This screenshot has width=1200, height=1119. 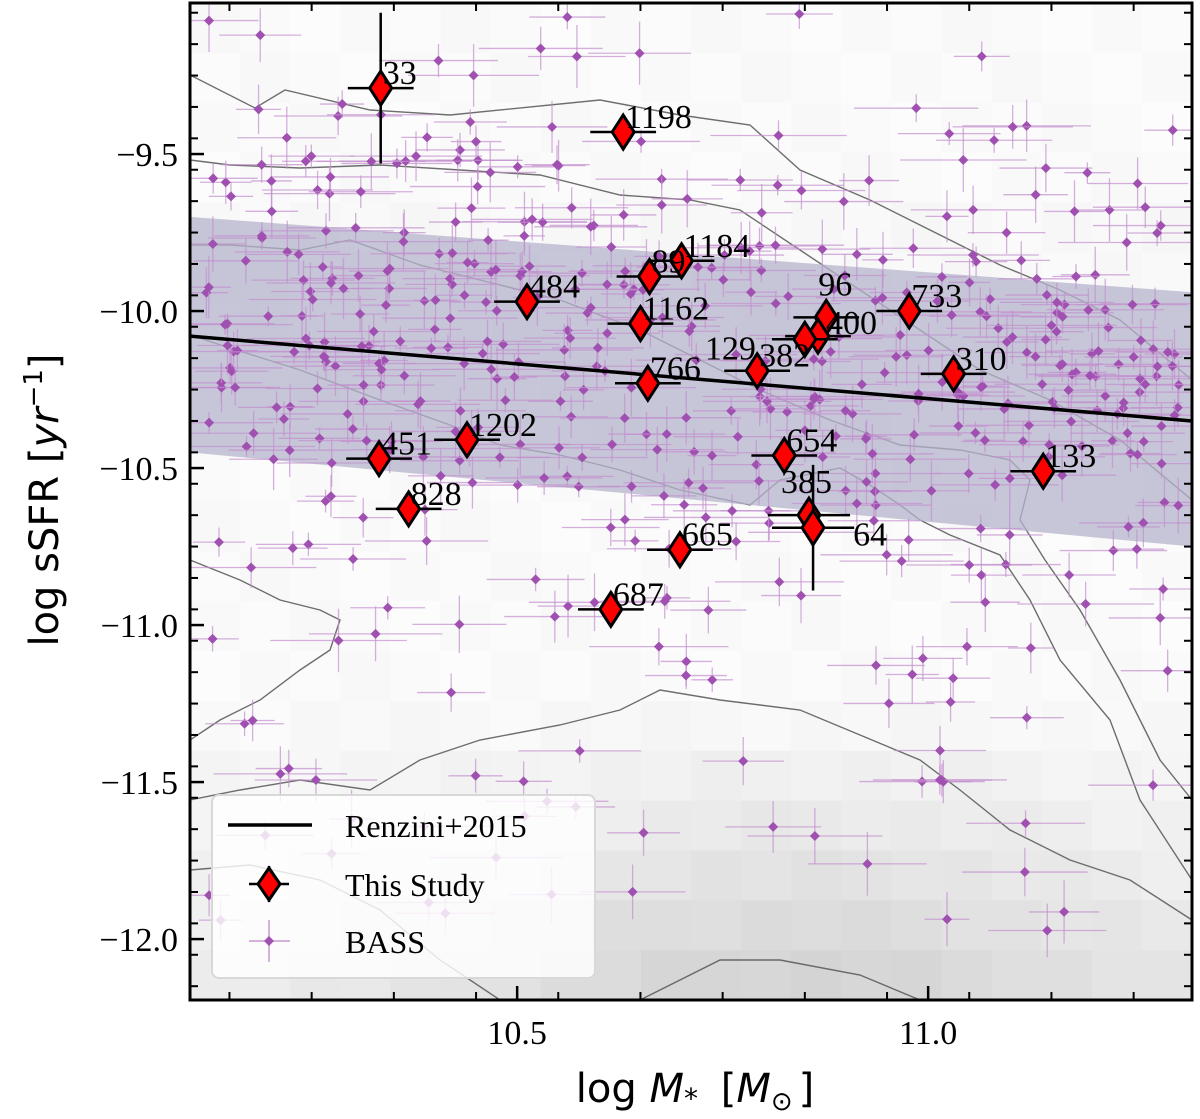 I want to click on study-point-1202: 1202, so click(x=485, y=433).